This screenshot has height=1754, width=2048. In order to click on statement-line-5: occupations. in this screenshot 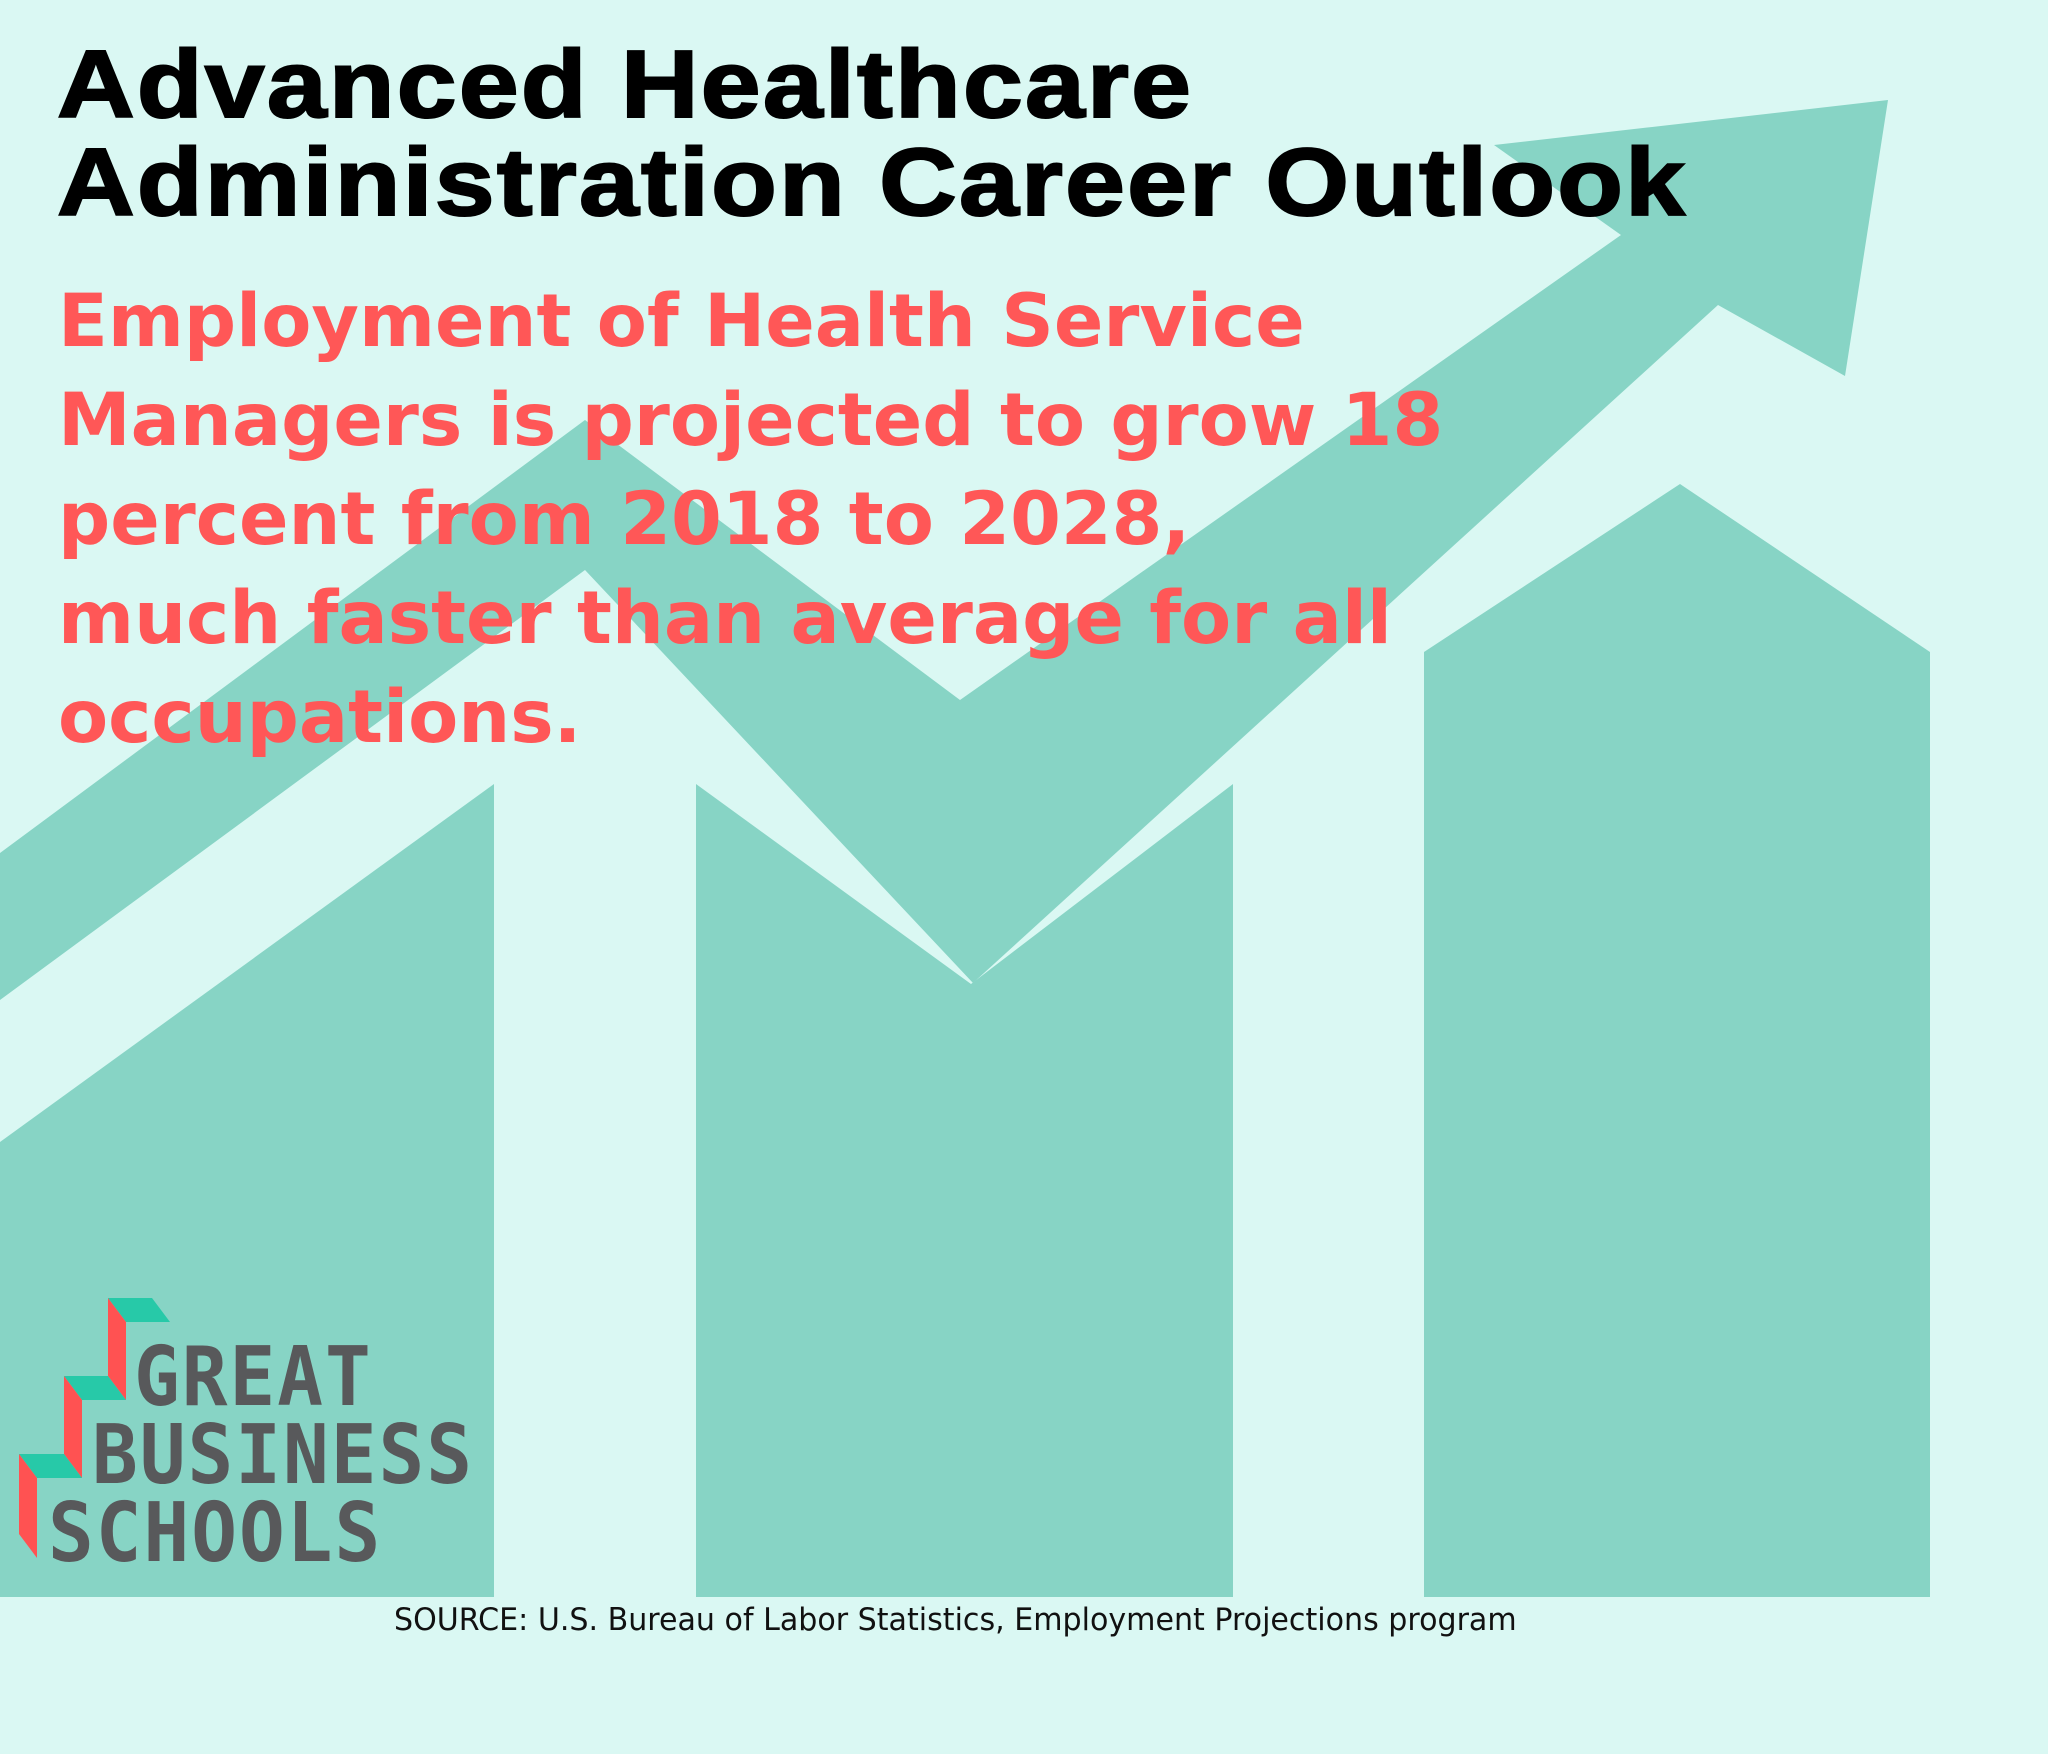, I will do `click(320, 717)`.